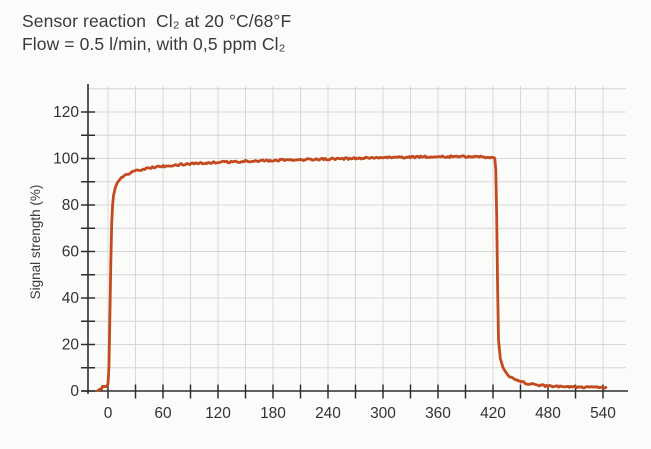  What do you see at coordinates (383, 413) in the screenshot?
I see `x-tick-label: 300` at bounding box center [383, 413].